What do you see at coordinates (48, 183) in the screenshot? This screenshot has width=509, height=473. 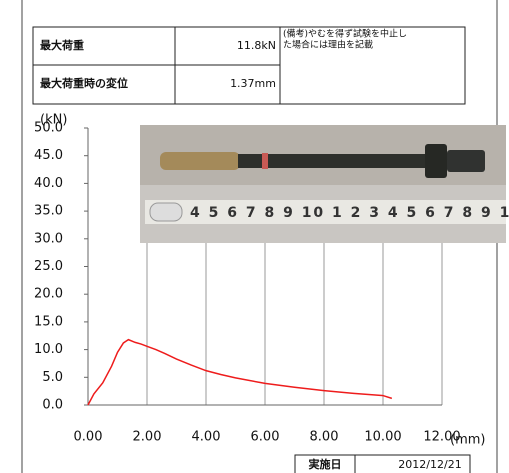 I see `y-tick-label: 40.0` at bounding box center [48, 183].